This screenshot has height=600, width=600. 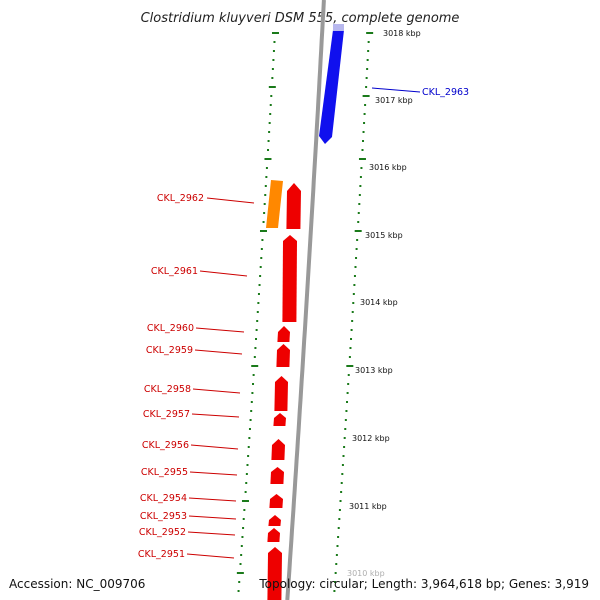 What do you see at coordinates (374, 370) in the screenshot?
I see `kbp-tick-label: 3013 kbp` at bounding box center [374, 370].